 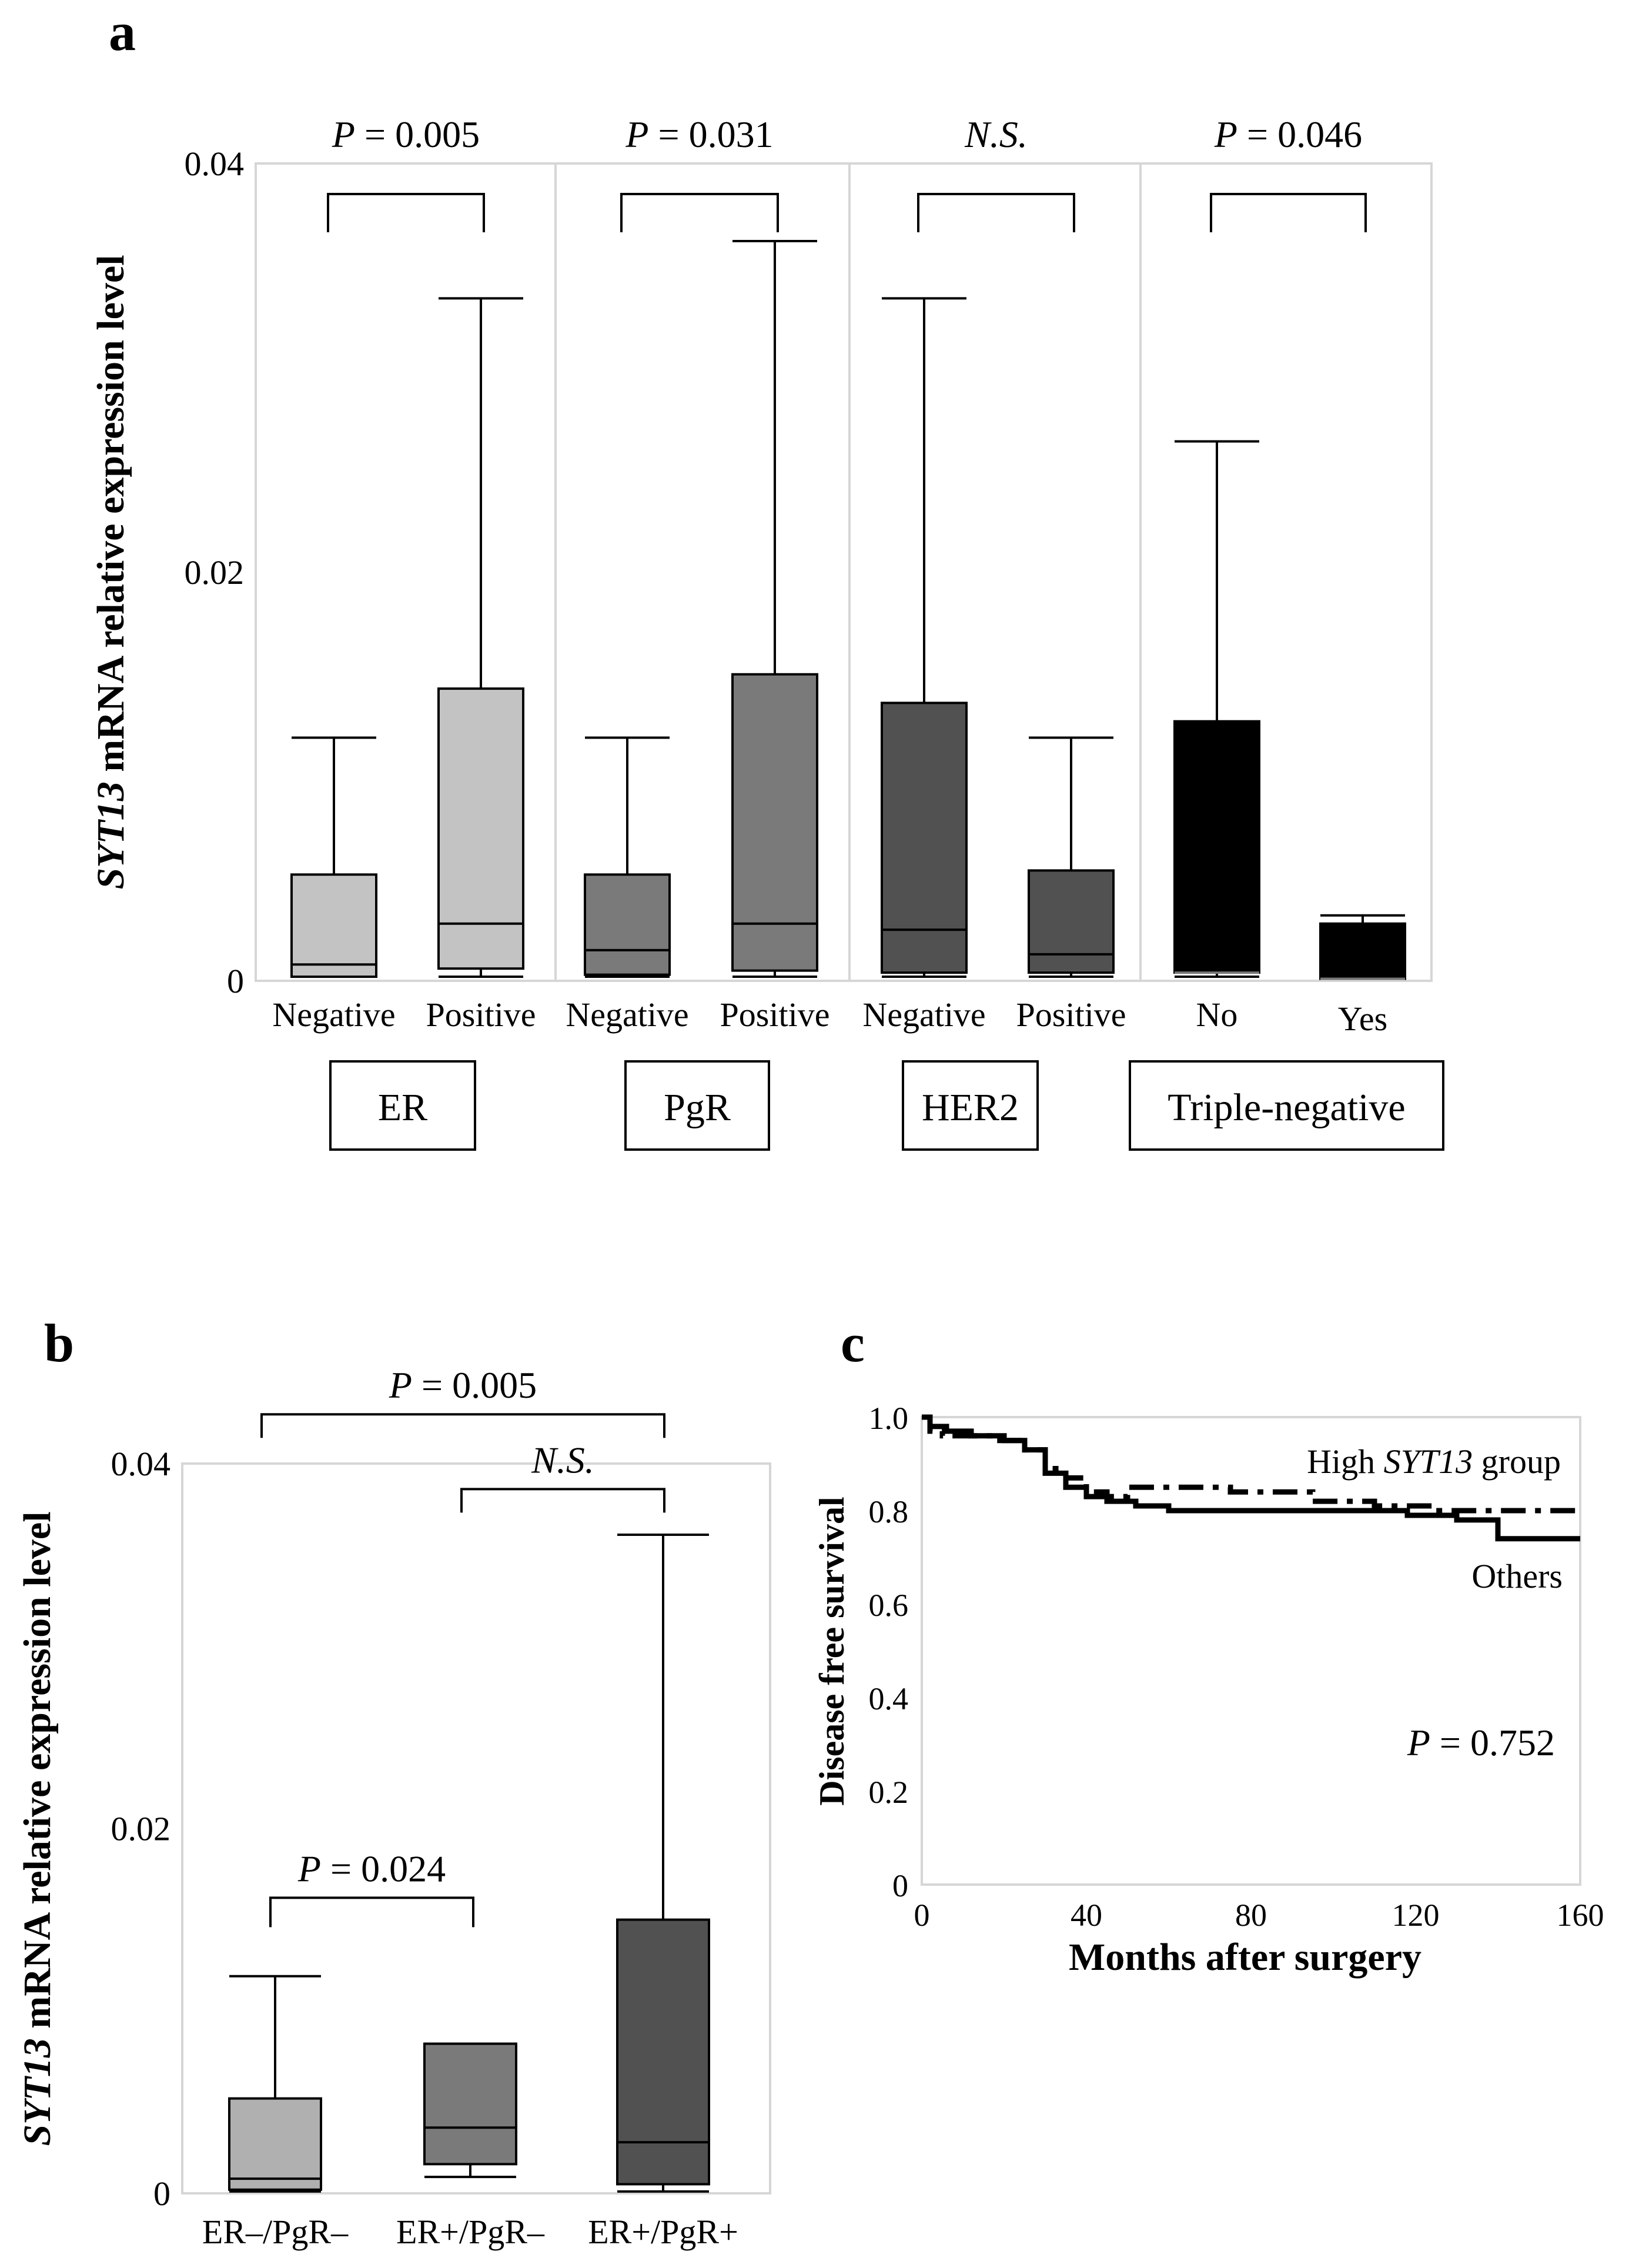 I want to click on survival-curve-others, so click(x=1251, y=1478).